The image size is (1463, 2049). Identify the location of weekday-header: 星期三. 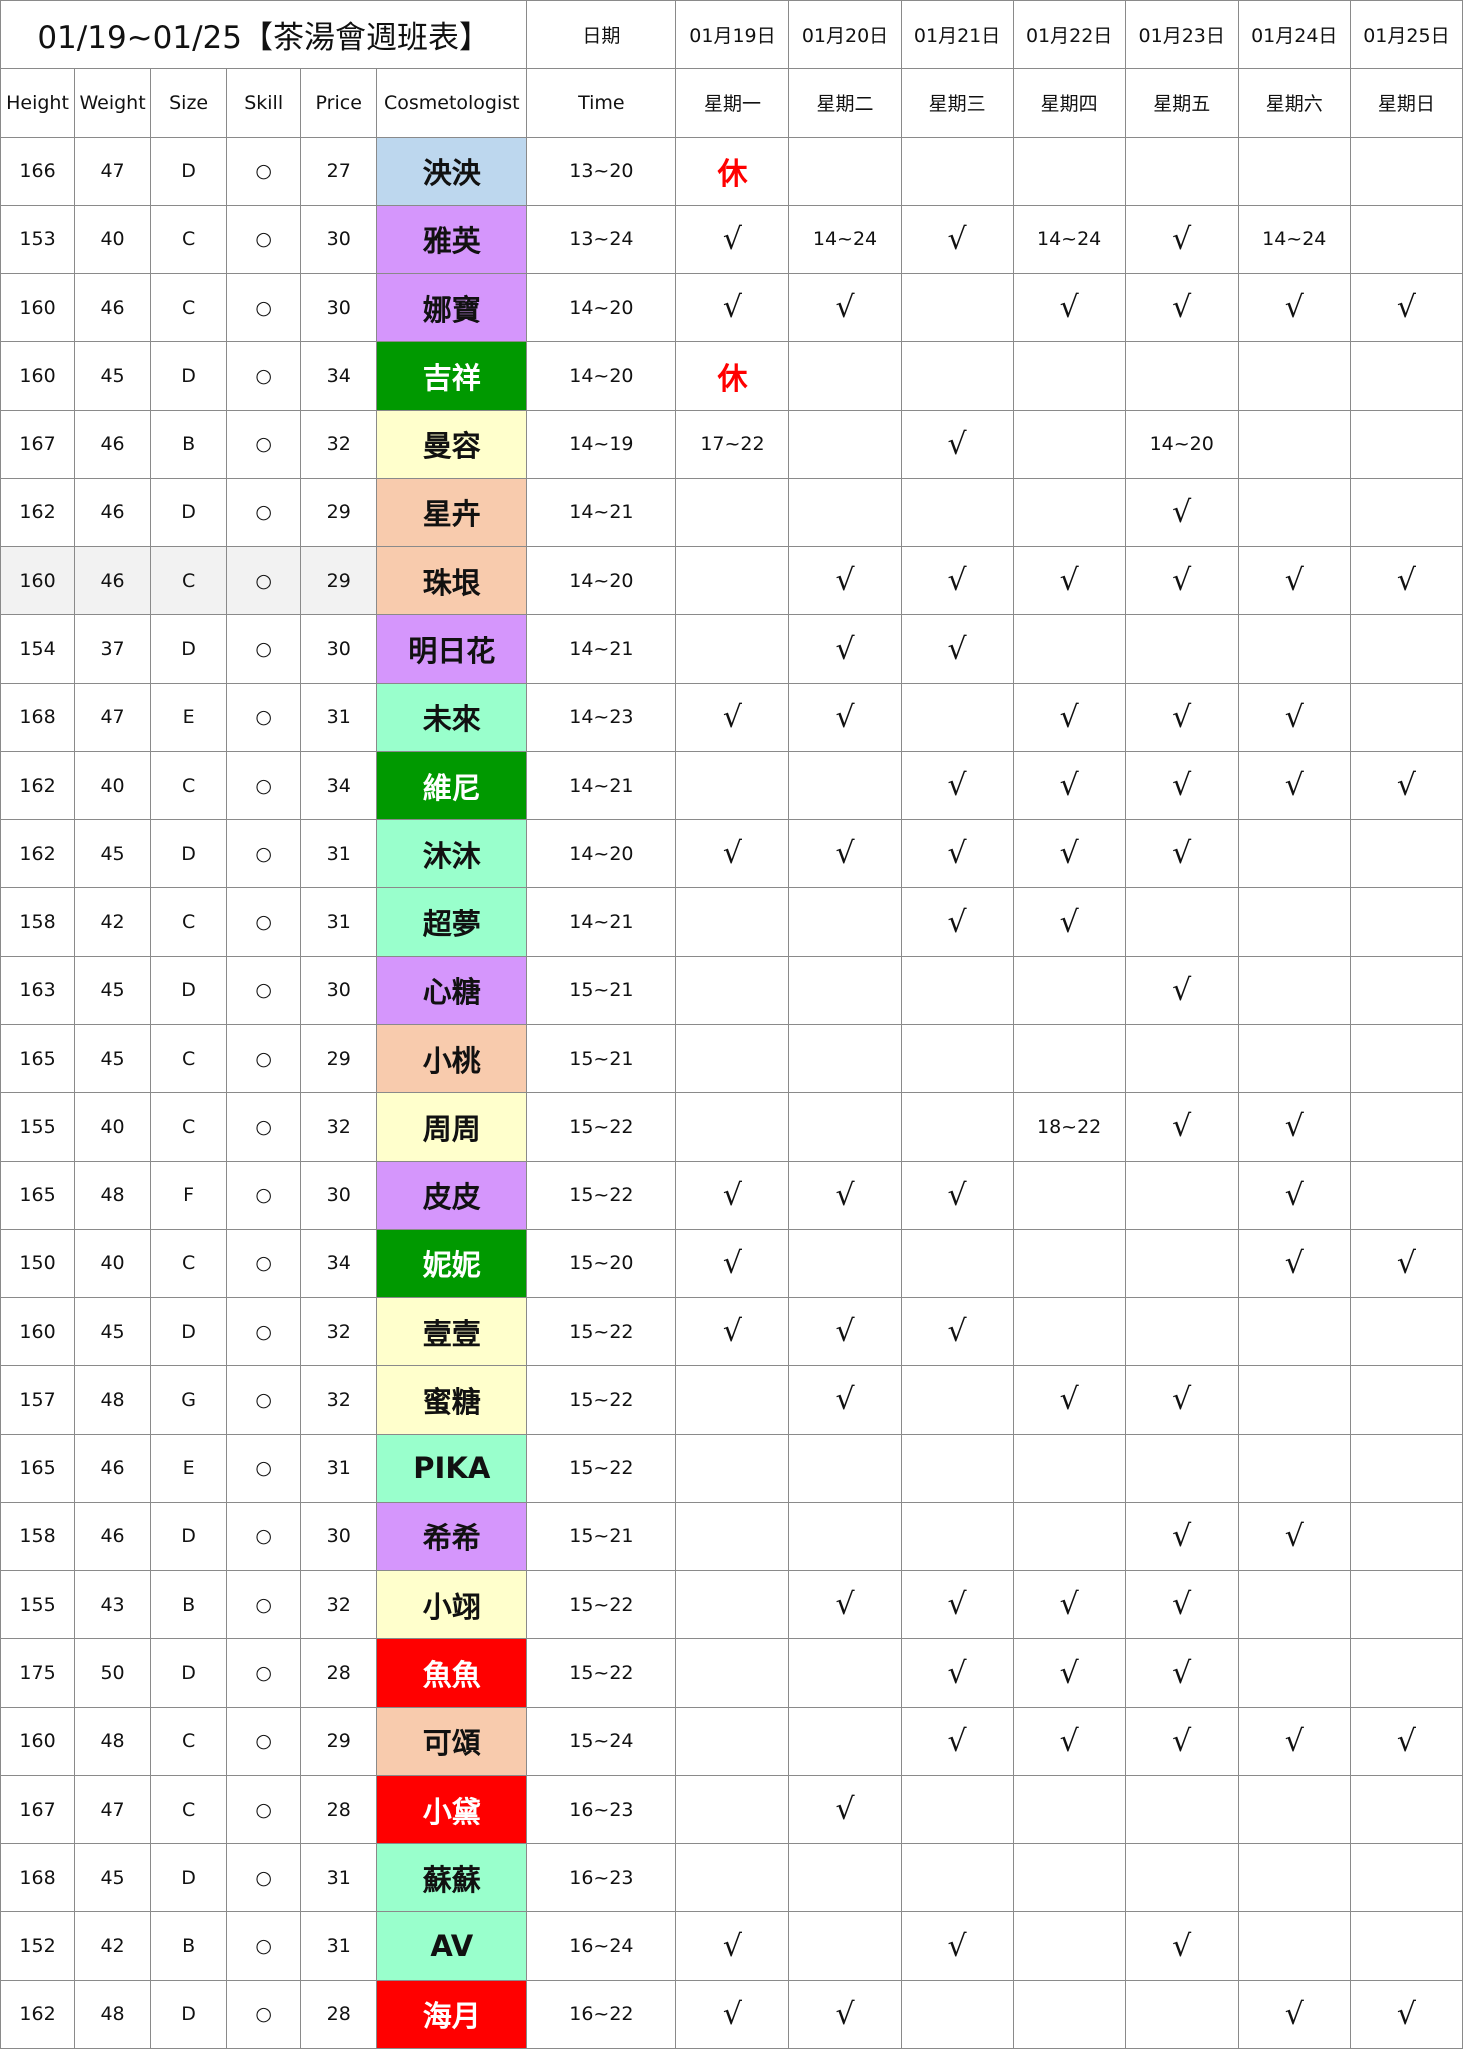
(957, 103).